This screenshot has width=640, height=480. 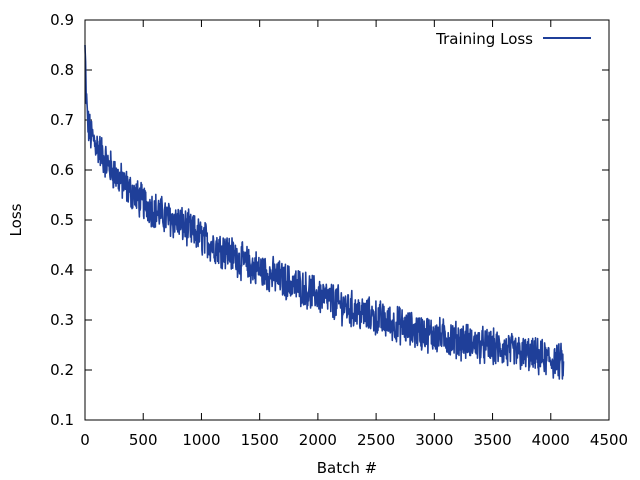 I want to click on legend: Training Loss, so click(x=513, y=39).